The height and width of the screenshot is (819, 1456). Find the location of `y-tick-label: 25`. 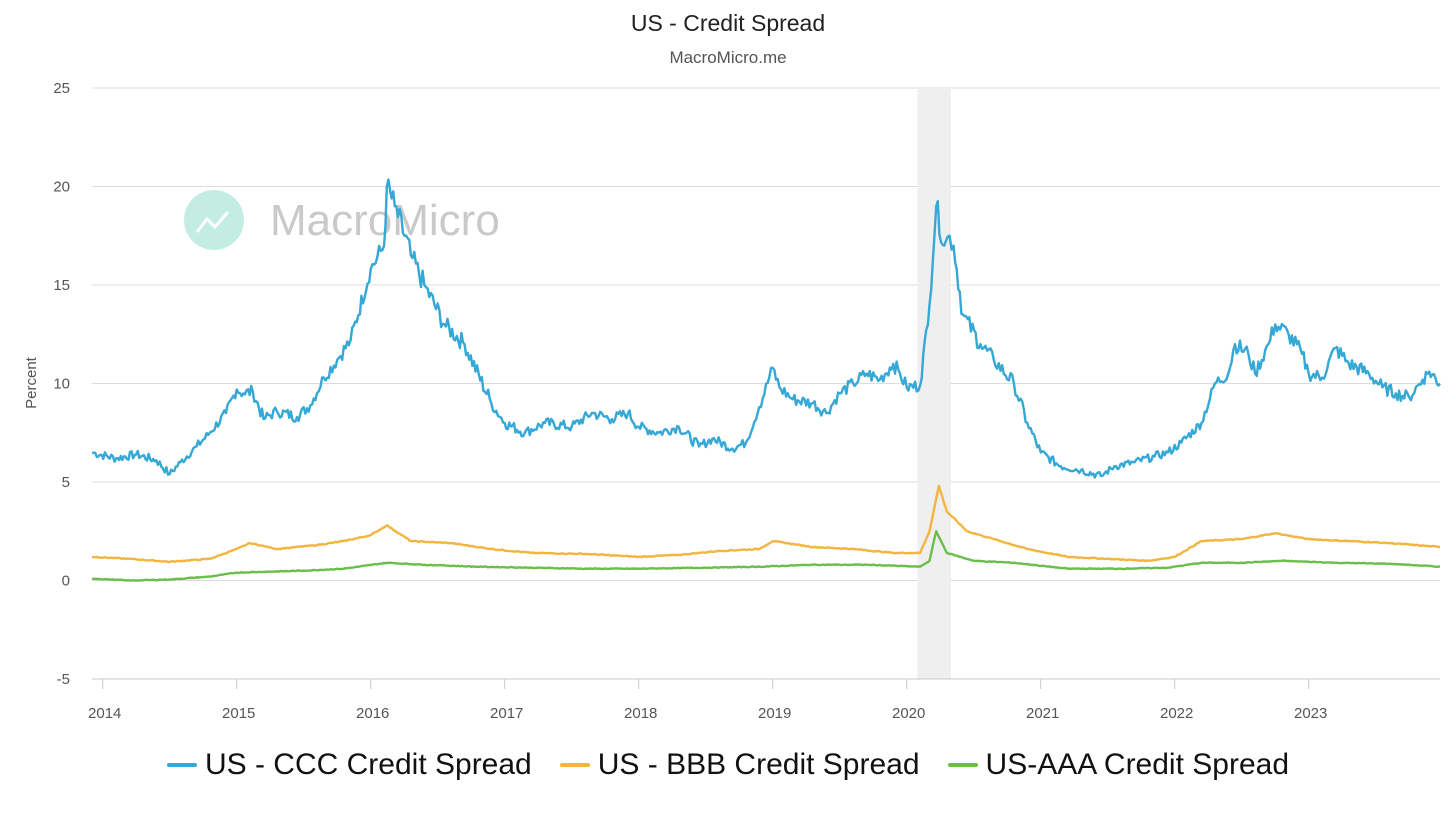

y-tick-label: 25 is located at coordinates (61, 88).